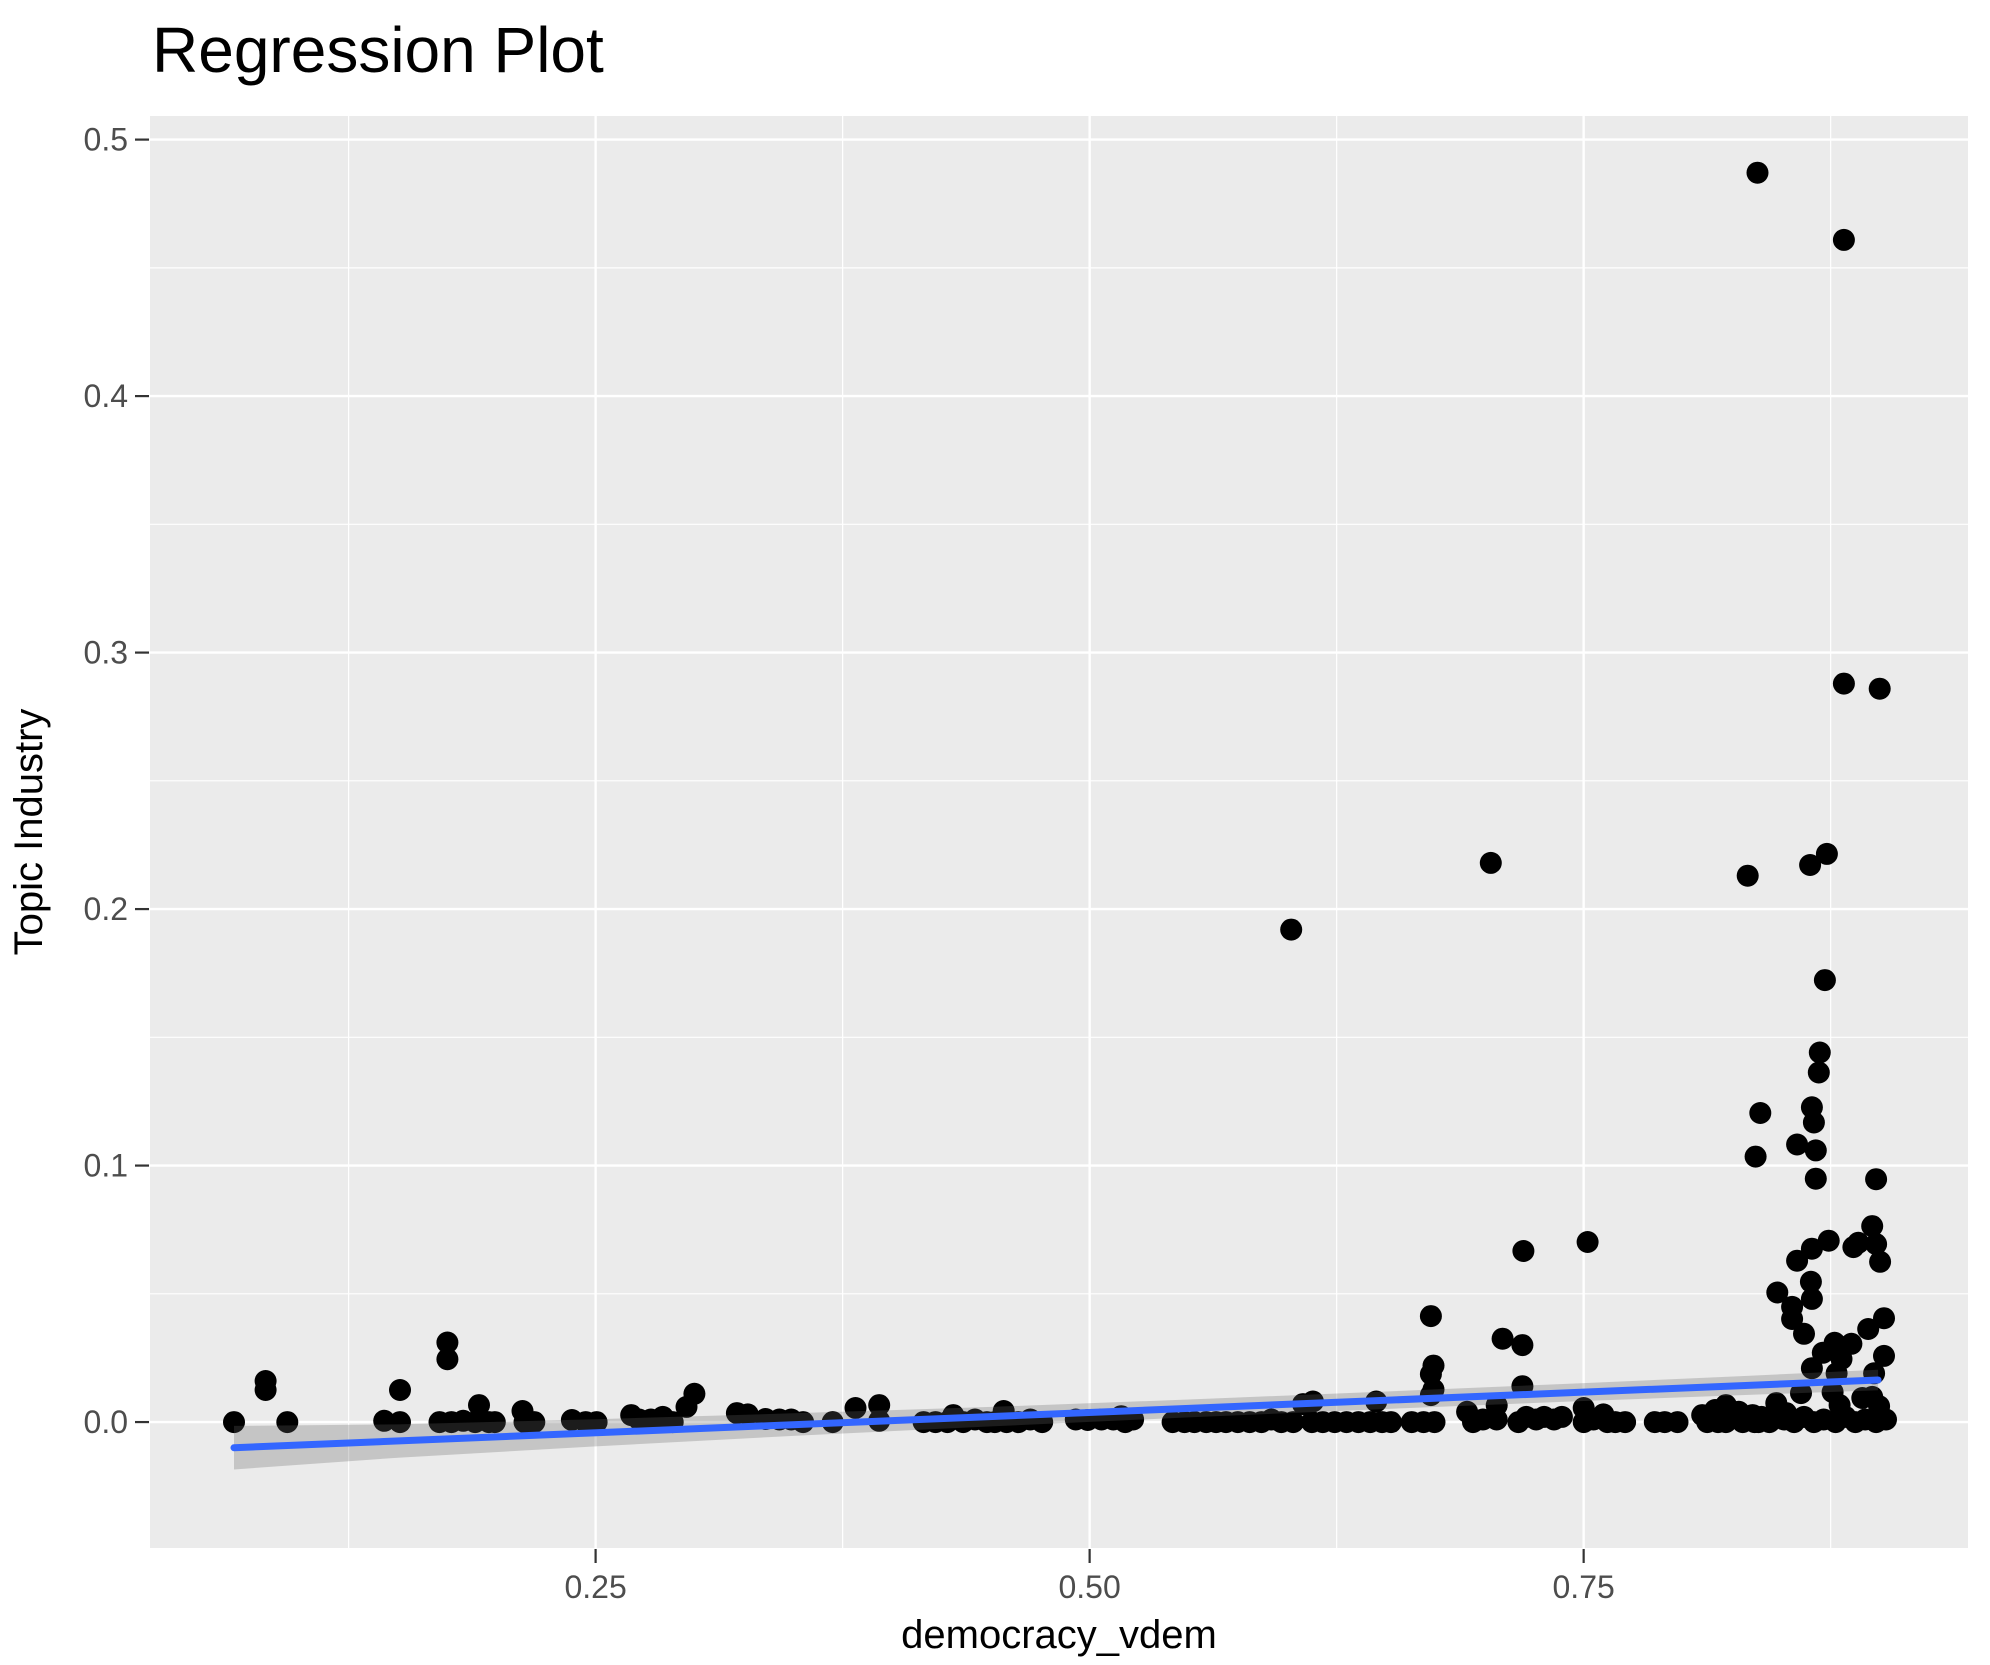 The height and width of the screenshot is (1665, 1990). I want to click on plot-title: Regression Plot, so click(378, 50).